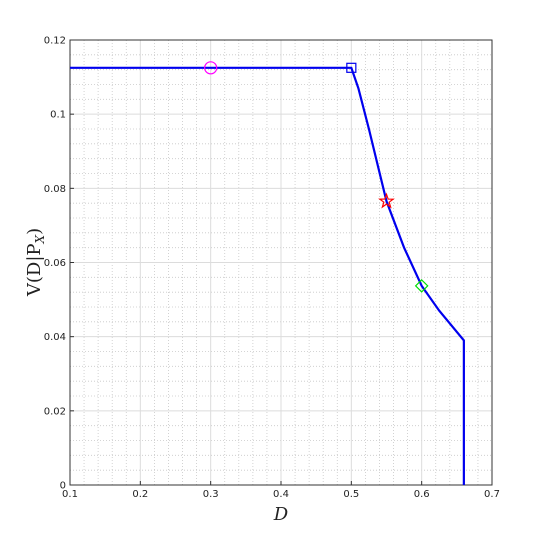  What do you see at coordinates (55, 263) in the screenshot?
I see `y-tick-label: 0.06` at bounding box center [55, 263].